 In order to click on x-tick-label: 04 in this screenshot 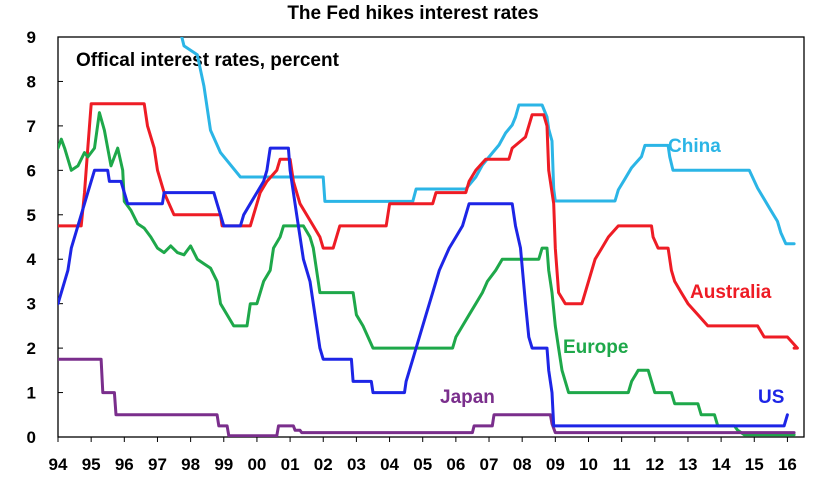, I will do `click(389, 464)`.